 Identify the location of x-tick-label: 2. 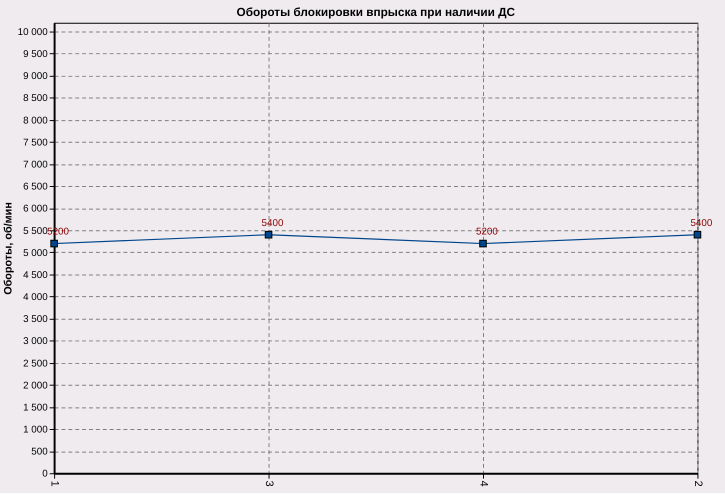
(698, 483).